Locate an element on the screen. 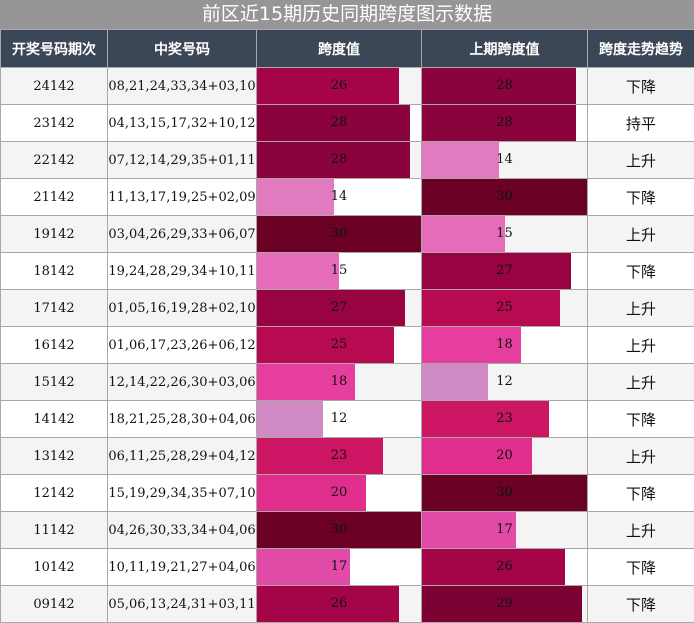 The image size is (694, 623). prev-span-cell: 29 is located at coordinates (505, 604).